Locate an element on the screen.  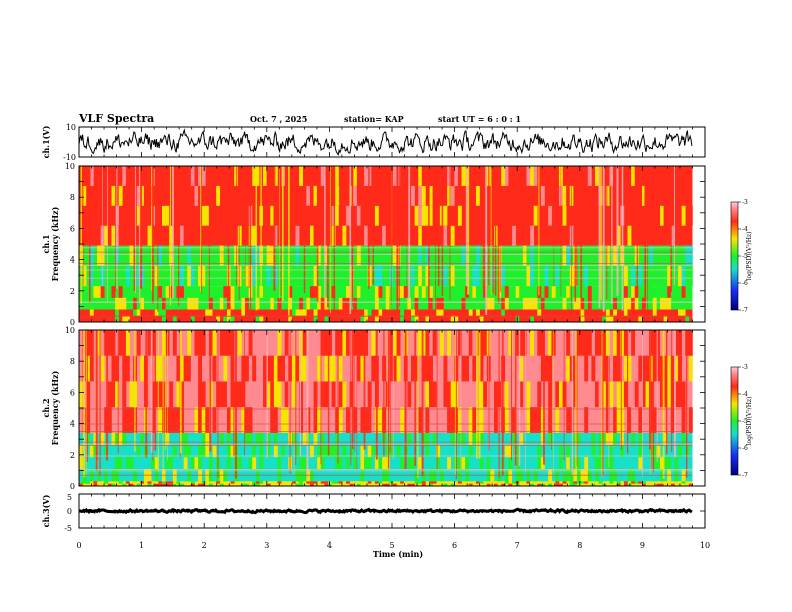
time-tick-label: 7 is located at coordinates (517, 545).